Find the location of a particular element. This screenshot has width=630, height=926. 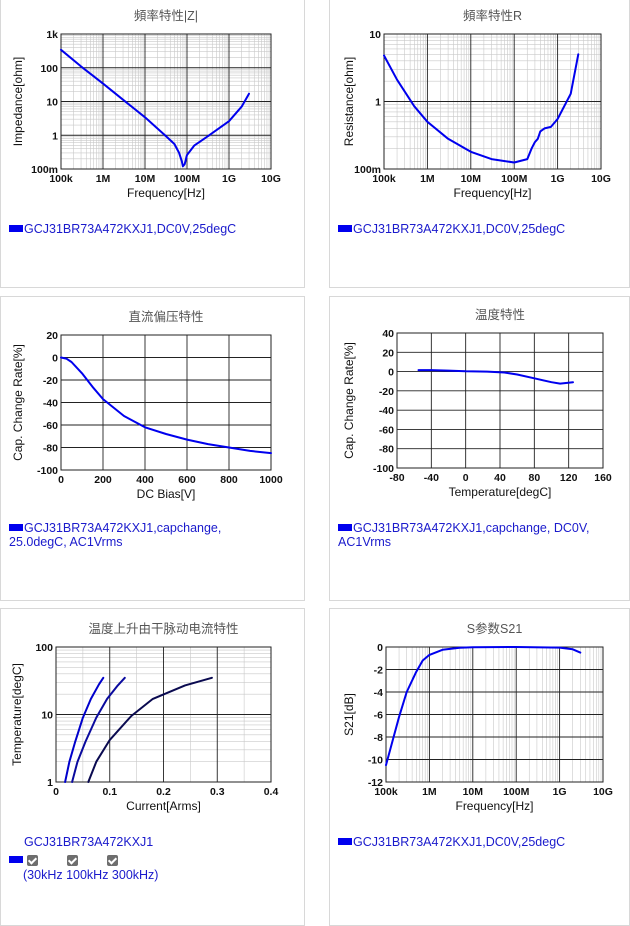

x-axis-label: Frequency[Hz] is located at coordinates (492, 193).